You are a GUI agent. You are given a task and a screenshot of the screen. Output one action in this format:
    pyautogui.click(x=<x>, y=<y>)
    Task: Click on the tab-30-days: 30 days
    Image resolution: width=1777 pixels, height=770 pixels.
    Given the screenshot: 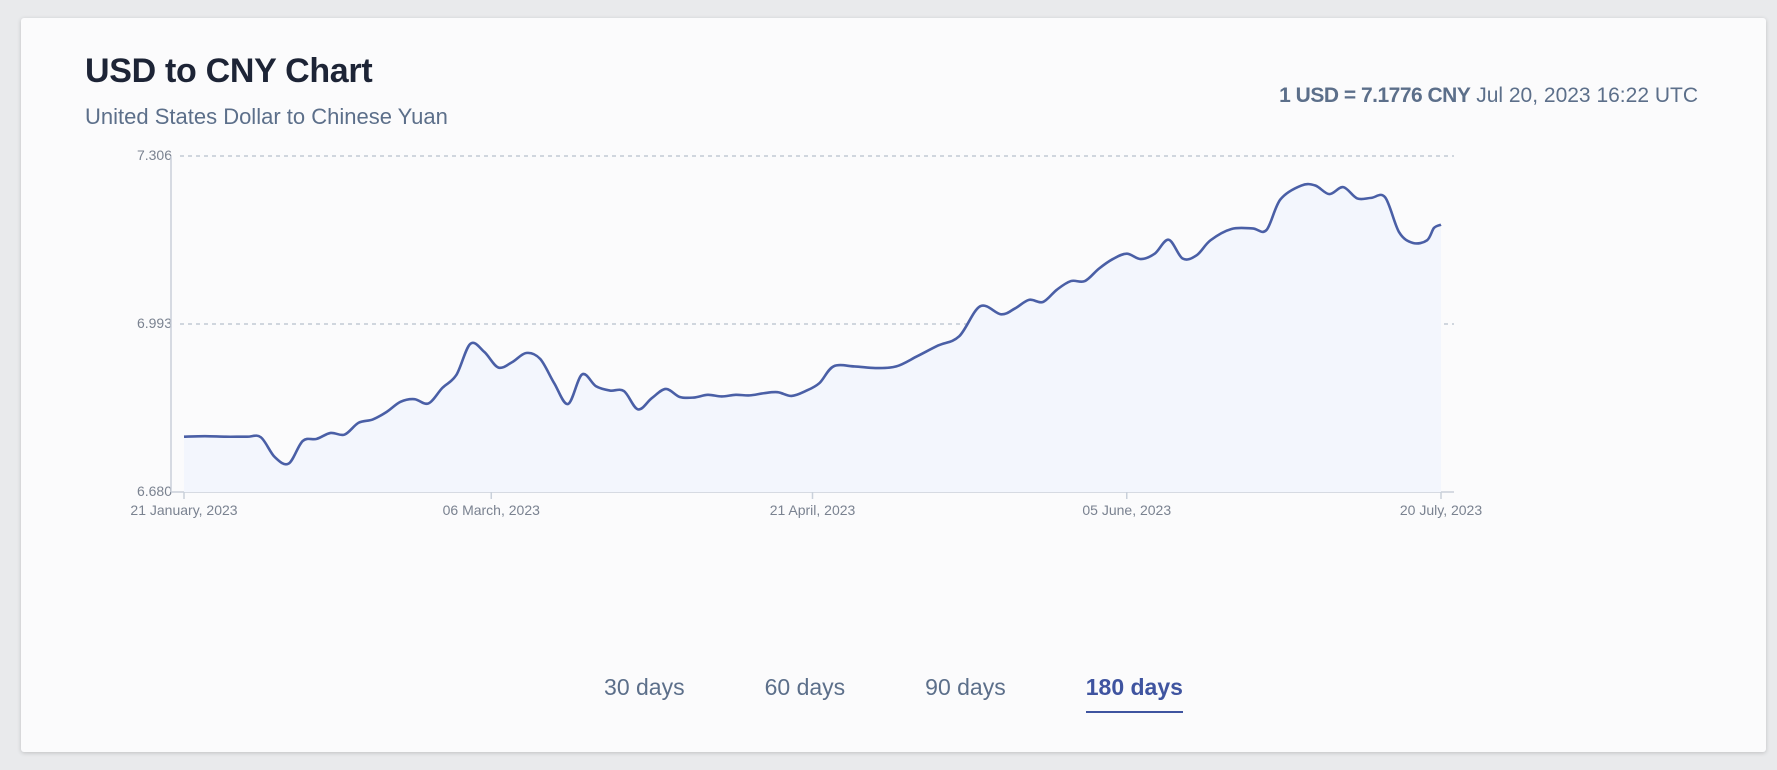 What is the action you would take?
    pyautogui.click(x=644, y=687)
    